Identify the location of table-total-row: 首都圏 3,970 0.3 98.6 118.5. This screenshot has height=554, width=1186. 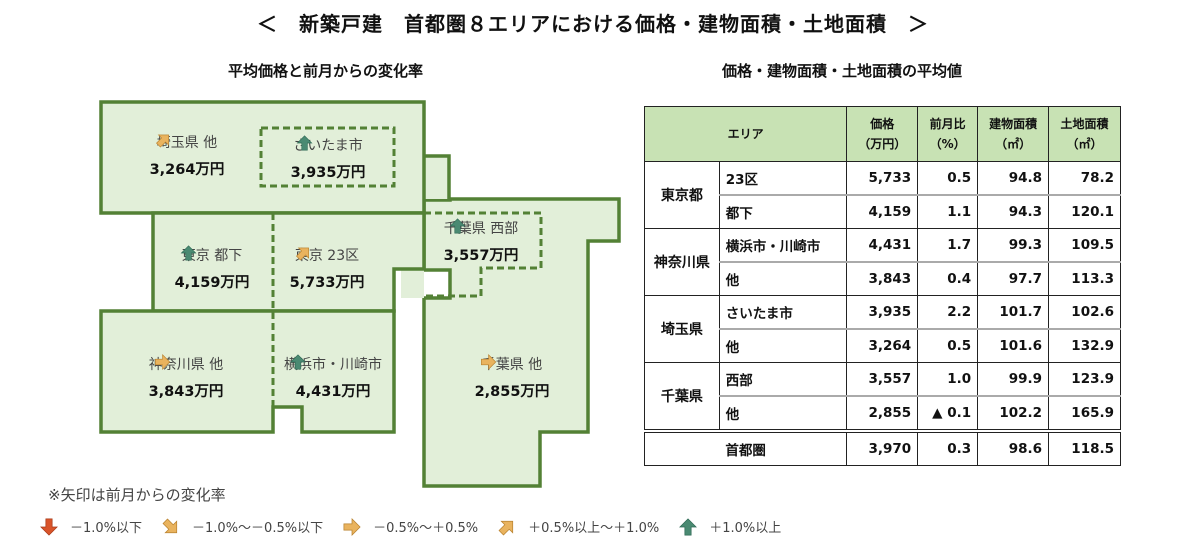
(882, 447).